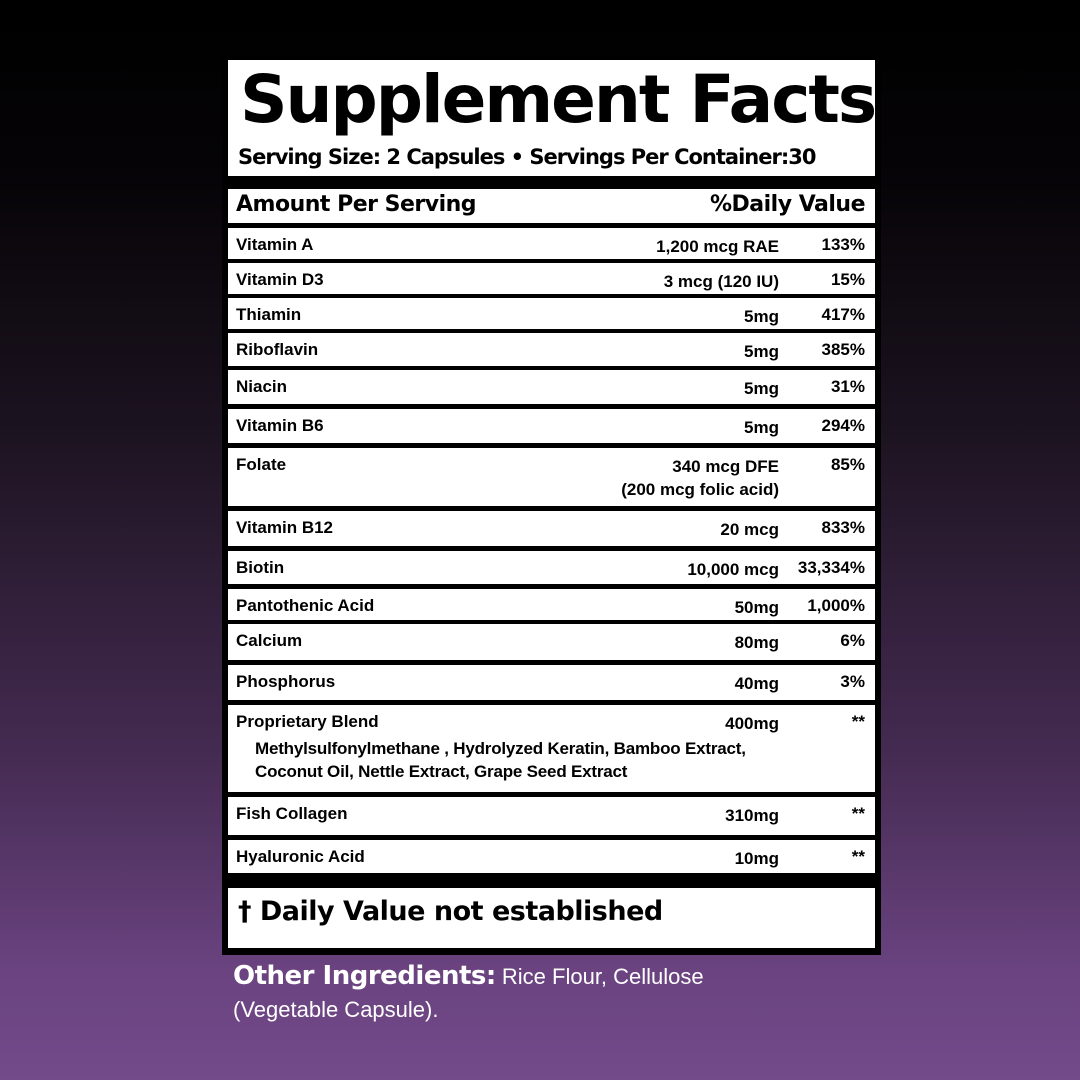  What do you see at coordinates (847, 279) in the screenshot?
I see `daily-value: 15%` at bounding box center [847, 279].